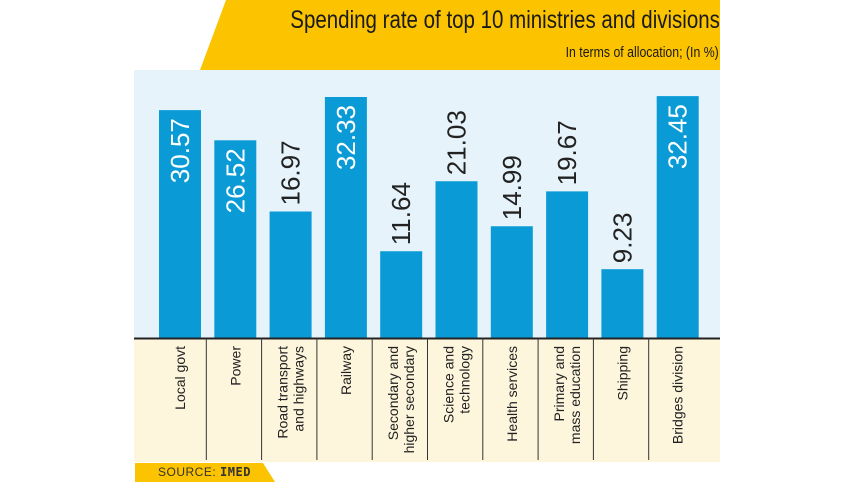 The width and height of the screenshot is (857, 482). Describe the element at coordinates (401, 213) in the screenshot. I see `bar-value-label: 11.64` at that location.